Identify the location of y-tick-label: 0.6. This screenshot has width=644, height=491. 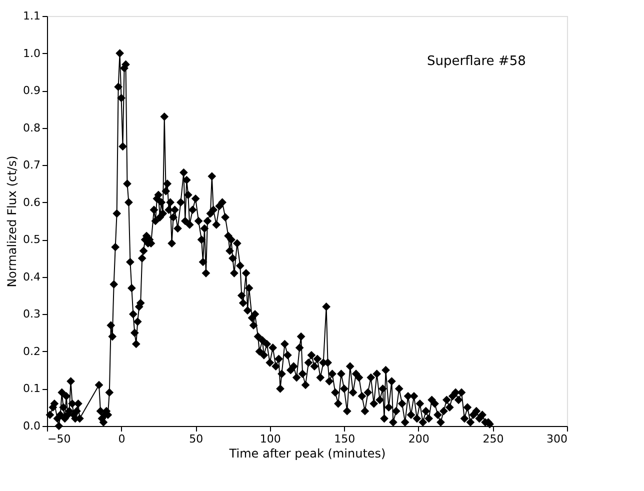
(31, 202).